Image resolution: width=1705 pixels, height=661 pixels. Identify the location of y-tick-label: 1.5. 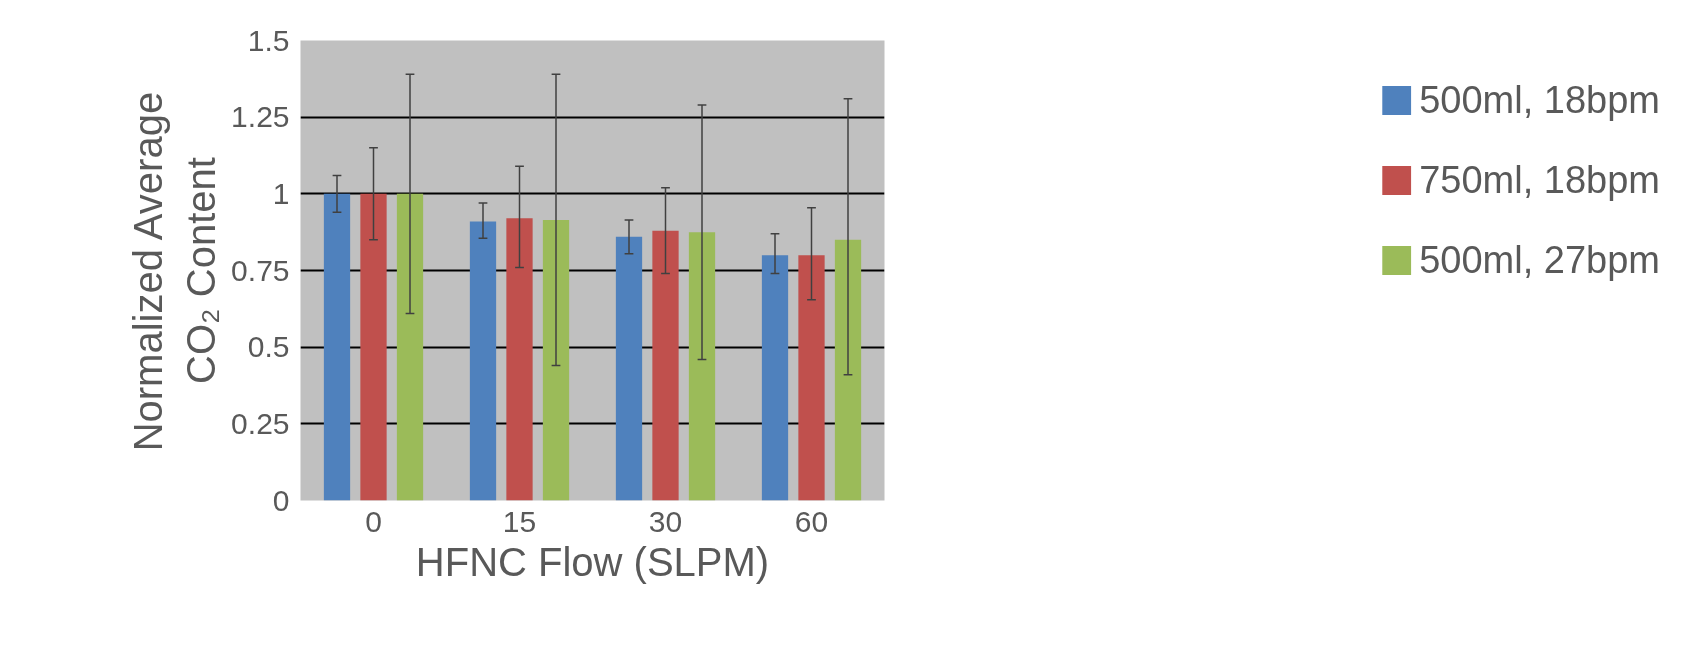
(268, 40).